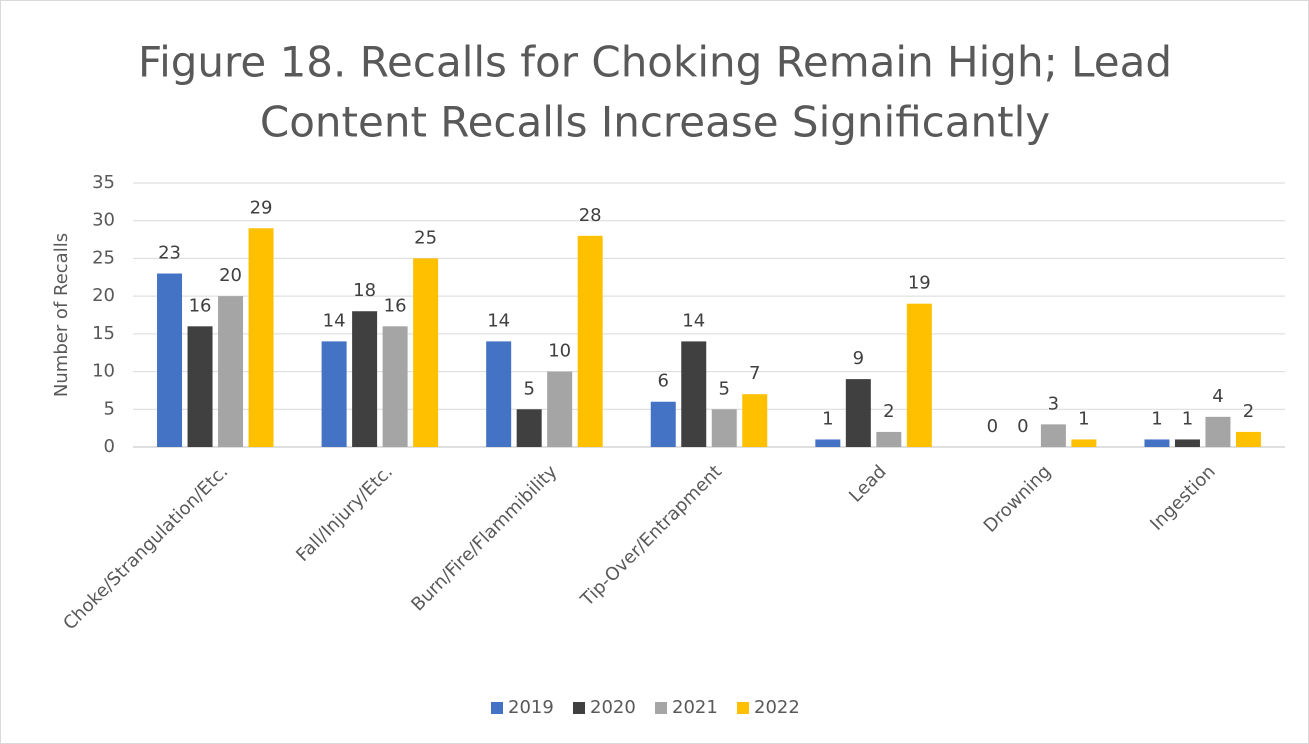  Describe the element at coordinates (103, 182) in the screenshot. I see `y-tick-label: 35` at that location.